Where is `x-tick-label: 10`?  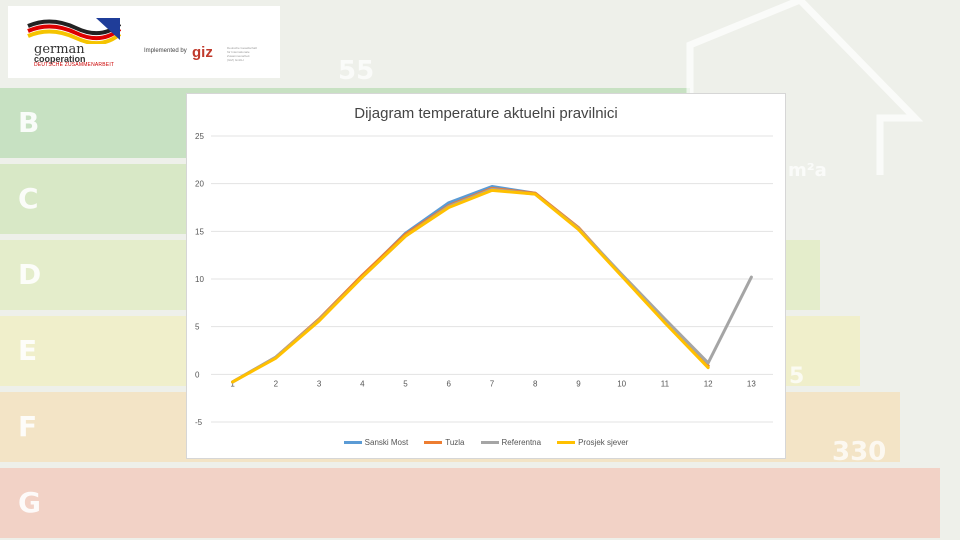
x-tick-label: 10 is located at coordinates (621, 383).